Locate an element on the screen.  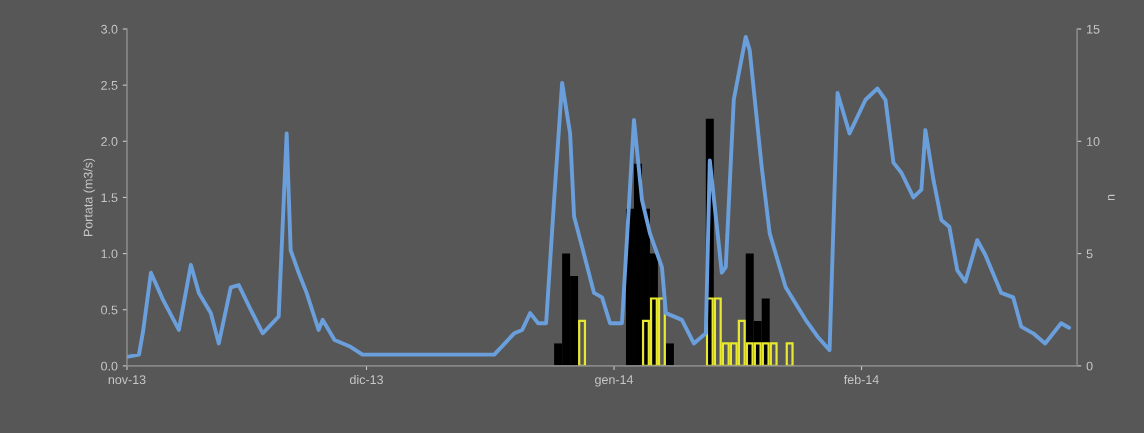
y-tick-label: 1.0 is located at coordinates (109, 254).